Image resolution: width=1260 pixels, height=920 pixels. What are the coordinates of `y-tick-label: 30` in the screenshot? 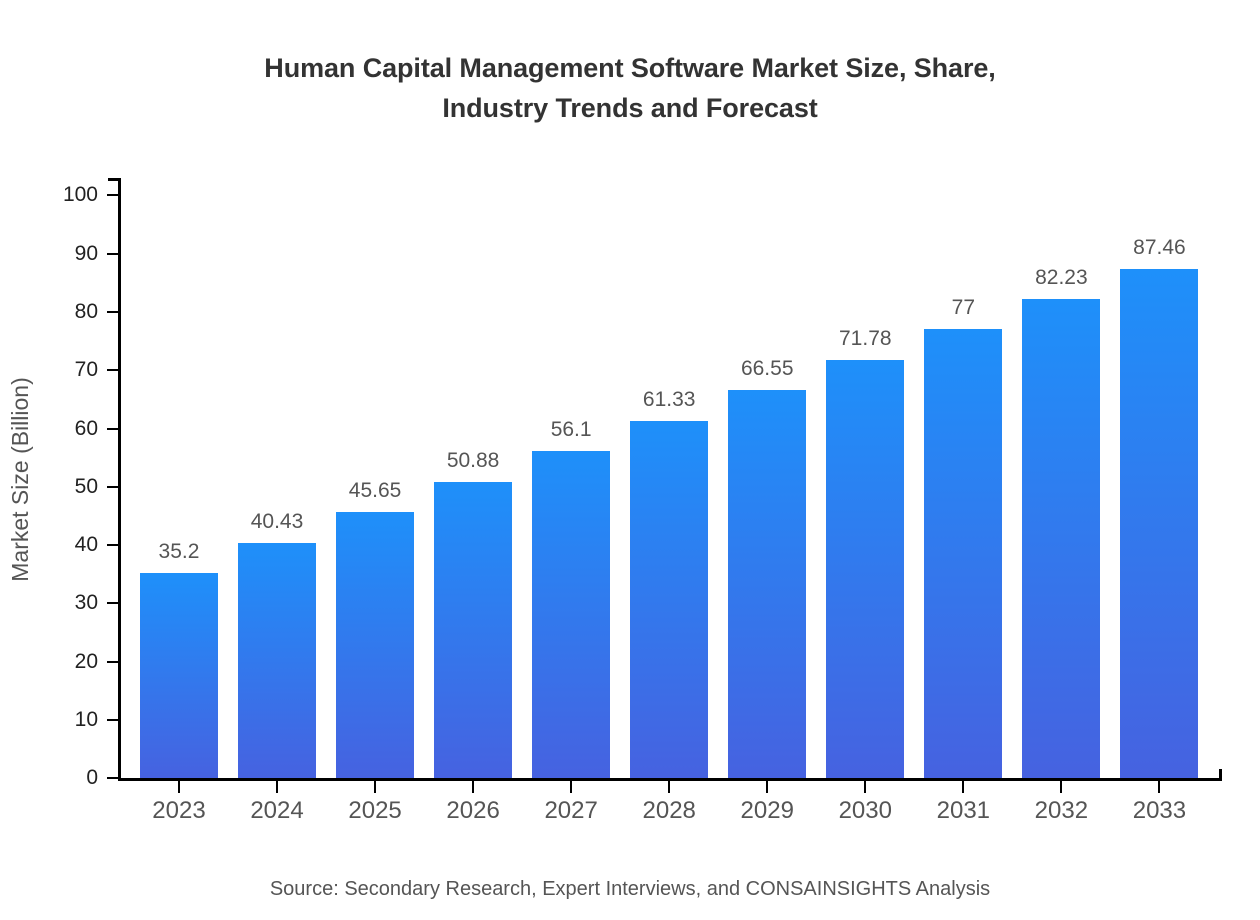 It's located at (86, 603).